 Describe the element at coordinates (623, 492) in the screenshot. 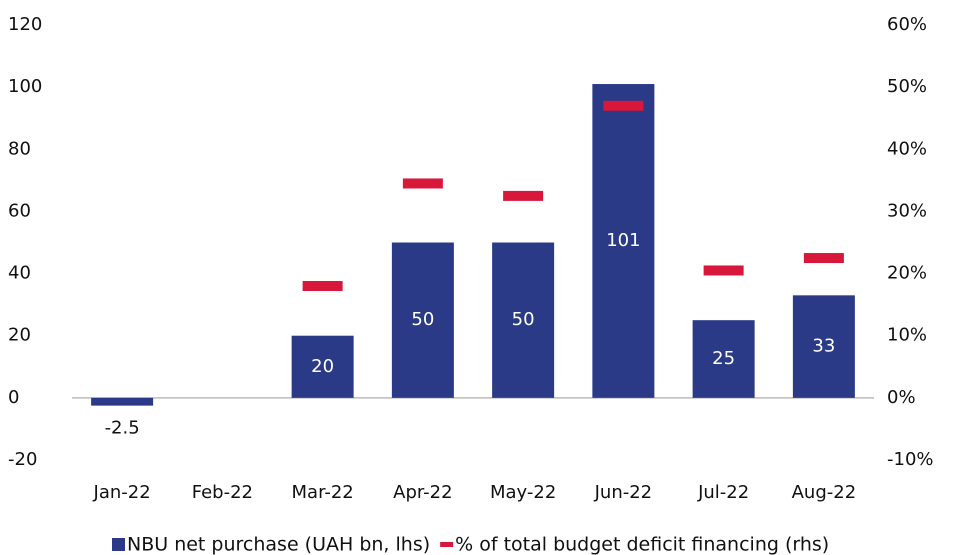

I see `x-tick-label: Jun-22` at that location.